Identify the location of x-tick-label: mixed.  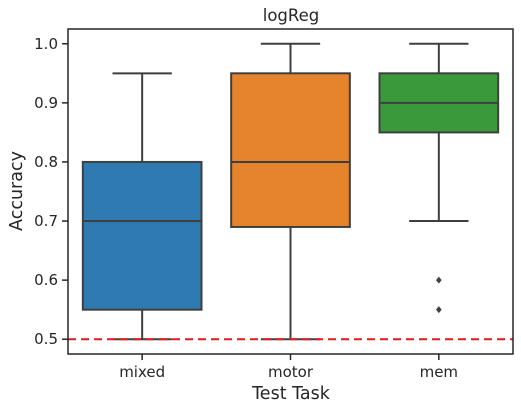
(142, 372).